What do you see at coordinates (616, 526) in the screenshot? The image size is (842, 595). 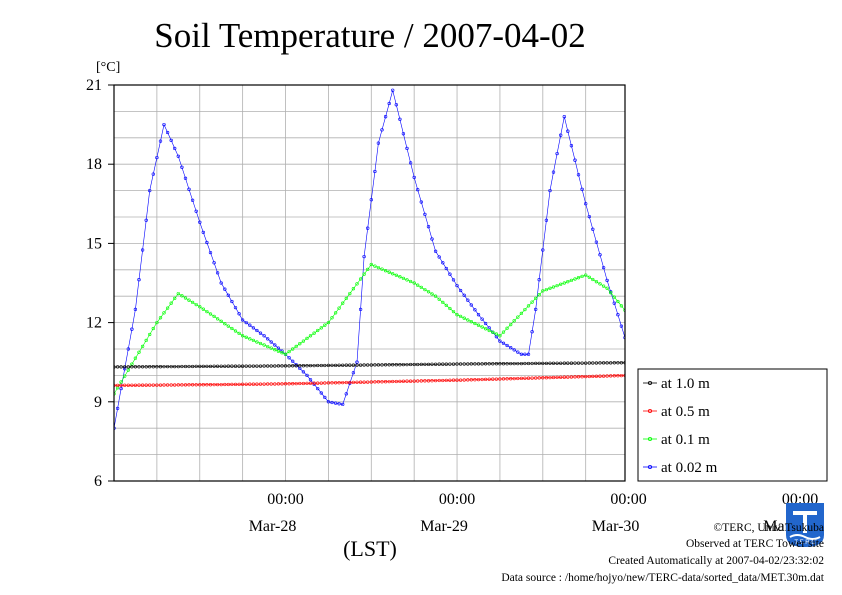 I see `x-tick-date-label: Mar-30` at bounding box center [616, 526].